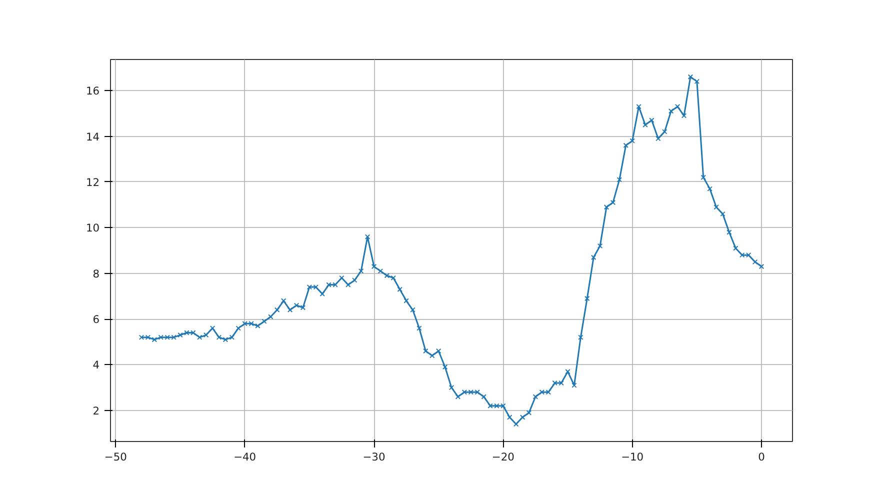  What do you see at coordinates (93, 182) in the screenshot?
I see `y-tick-label: 12` at bounding box center [93, 182].